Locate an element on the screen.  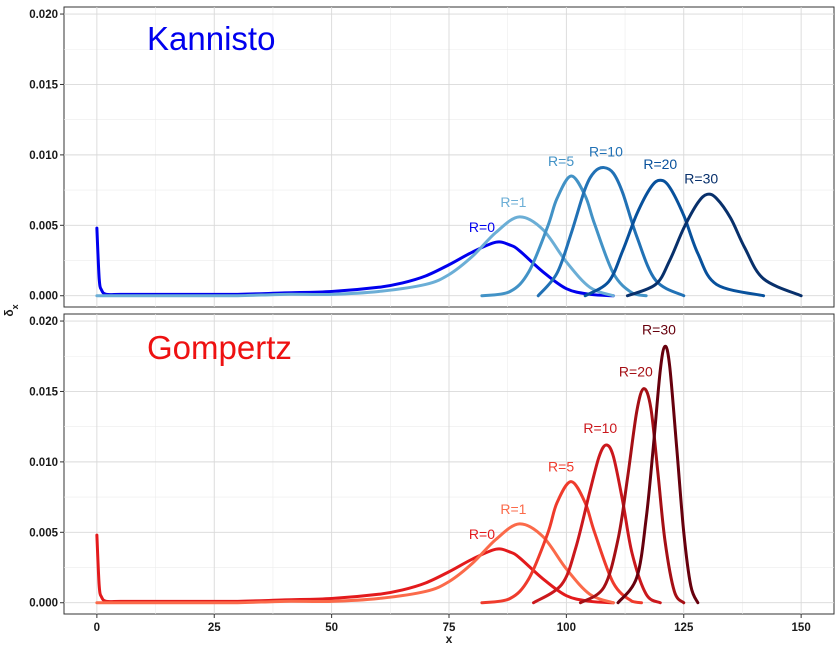
panel-title: Kannisto is located at coordinates (211, 38).